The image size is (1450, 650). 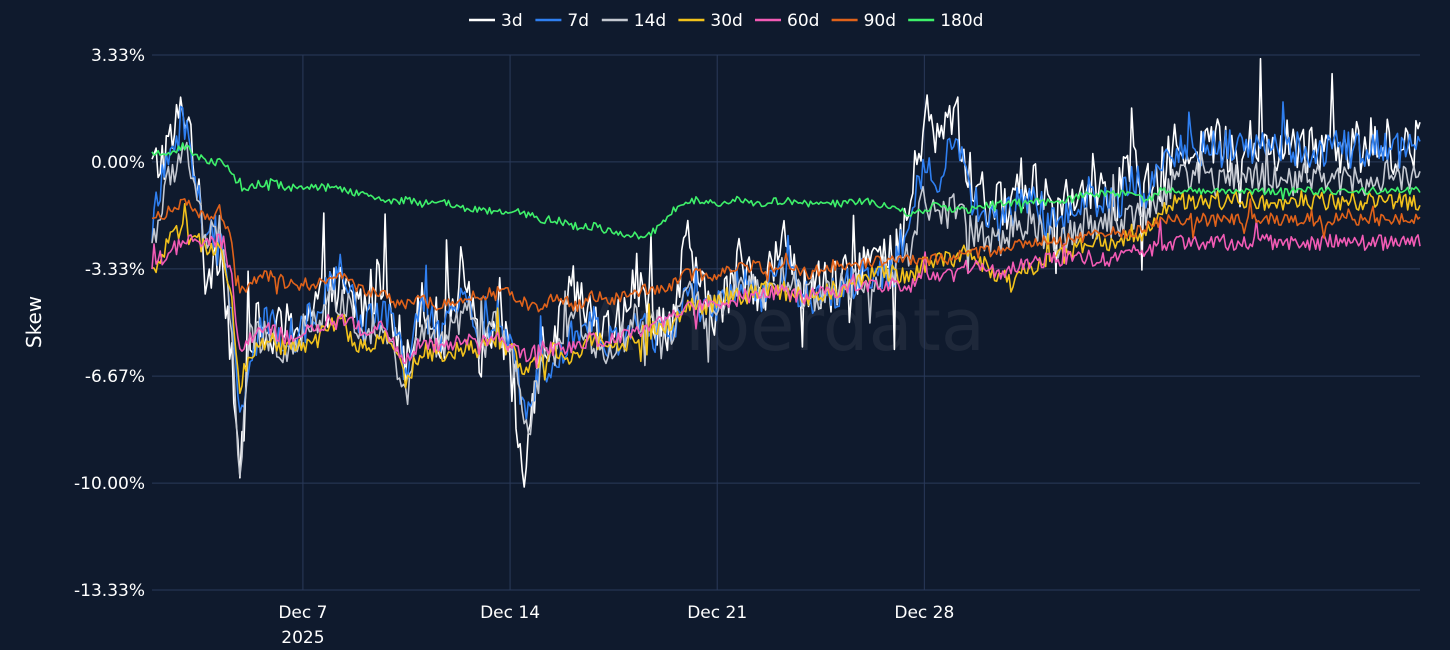 What do you see at coordinates (109, 323) in the screenshot?
I see `y-axis-ticks: 3.33% 0.00% -3.33% -6.67% -10.00% -13.33%` at bounding box center [109, 323].